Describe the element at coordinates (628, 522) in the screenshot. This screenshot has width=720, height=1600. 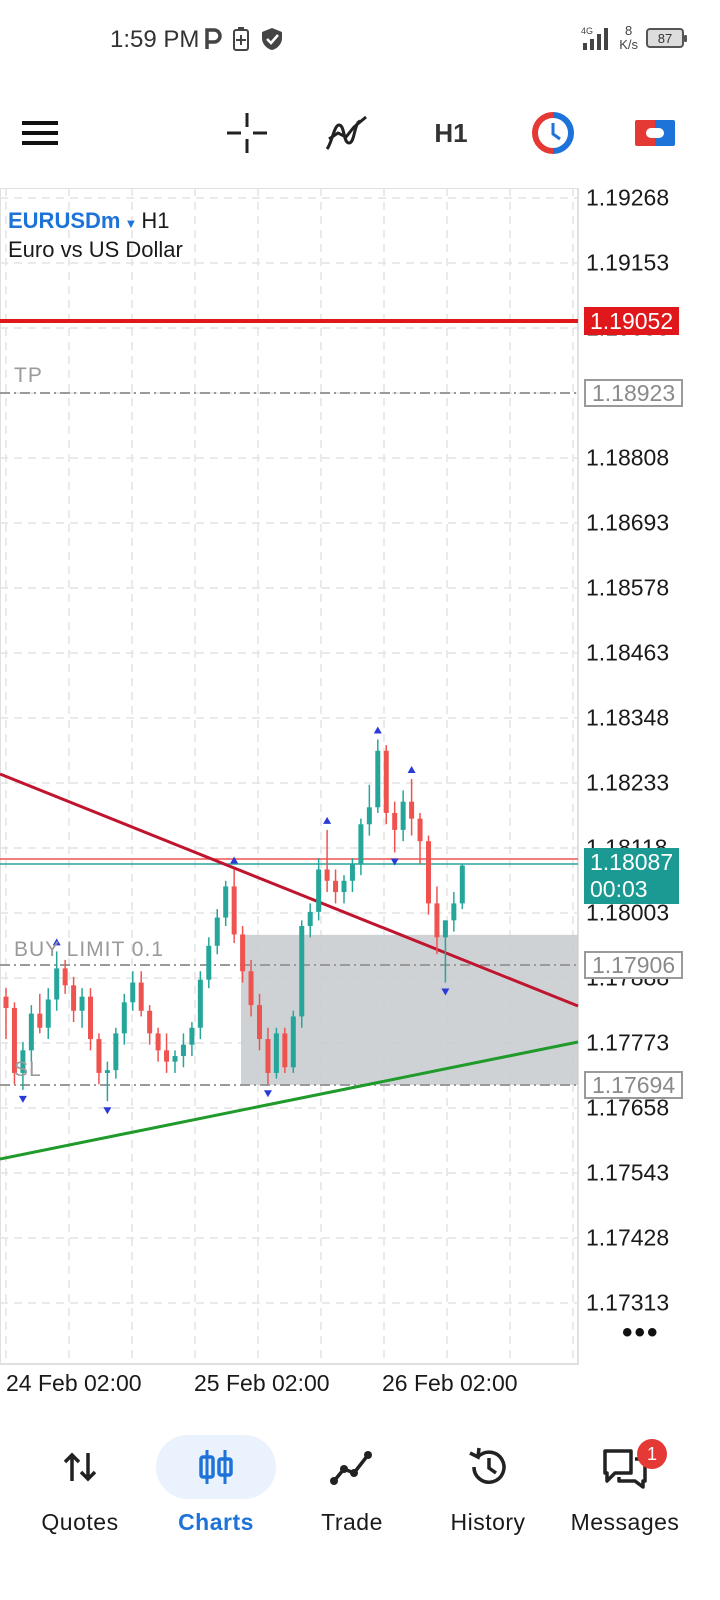
I see `price-axis-label: 1.18693` at that location.